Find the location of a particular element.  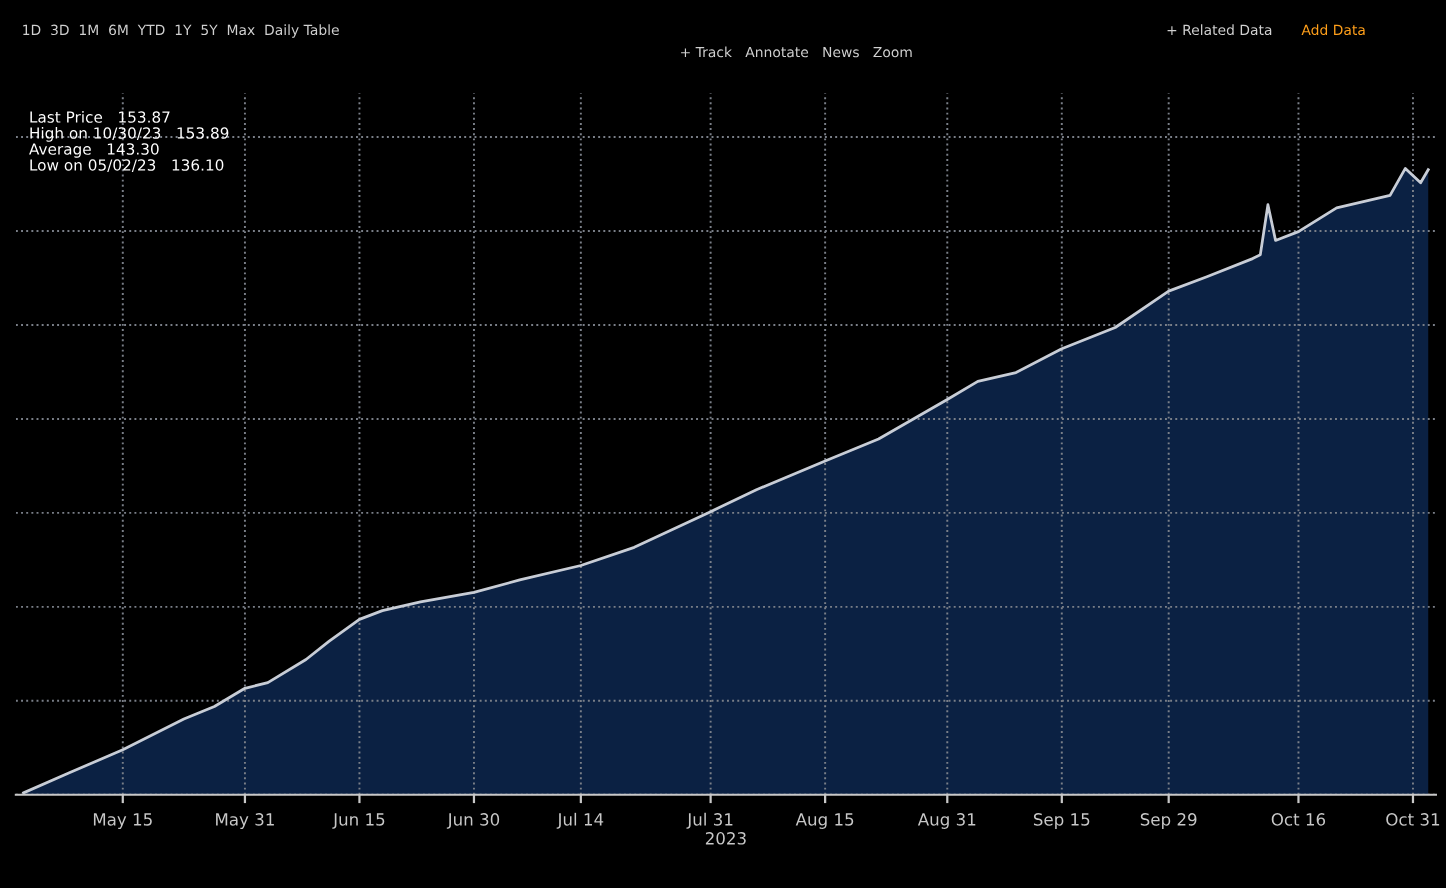

x-tick-label: Oct 31 is located at coordinates (1413, 819).